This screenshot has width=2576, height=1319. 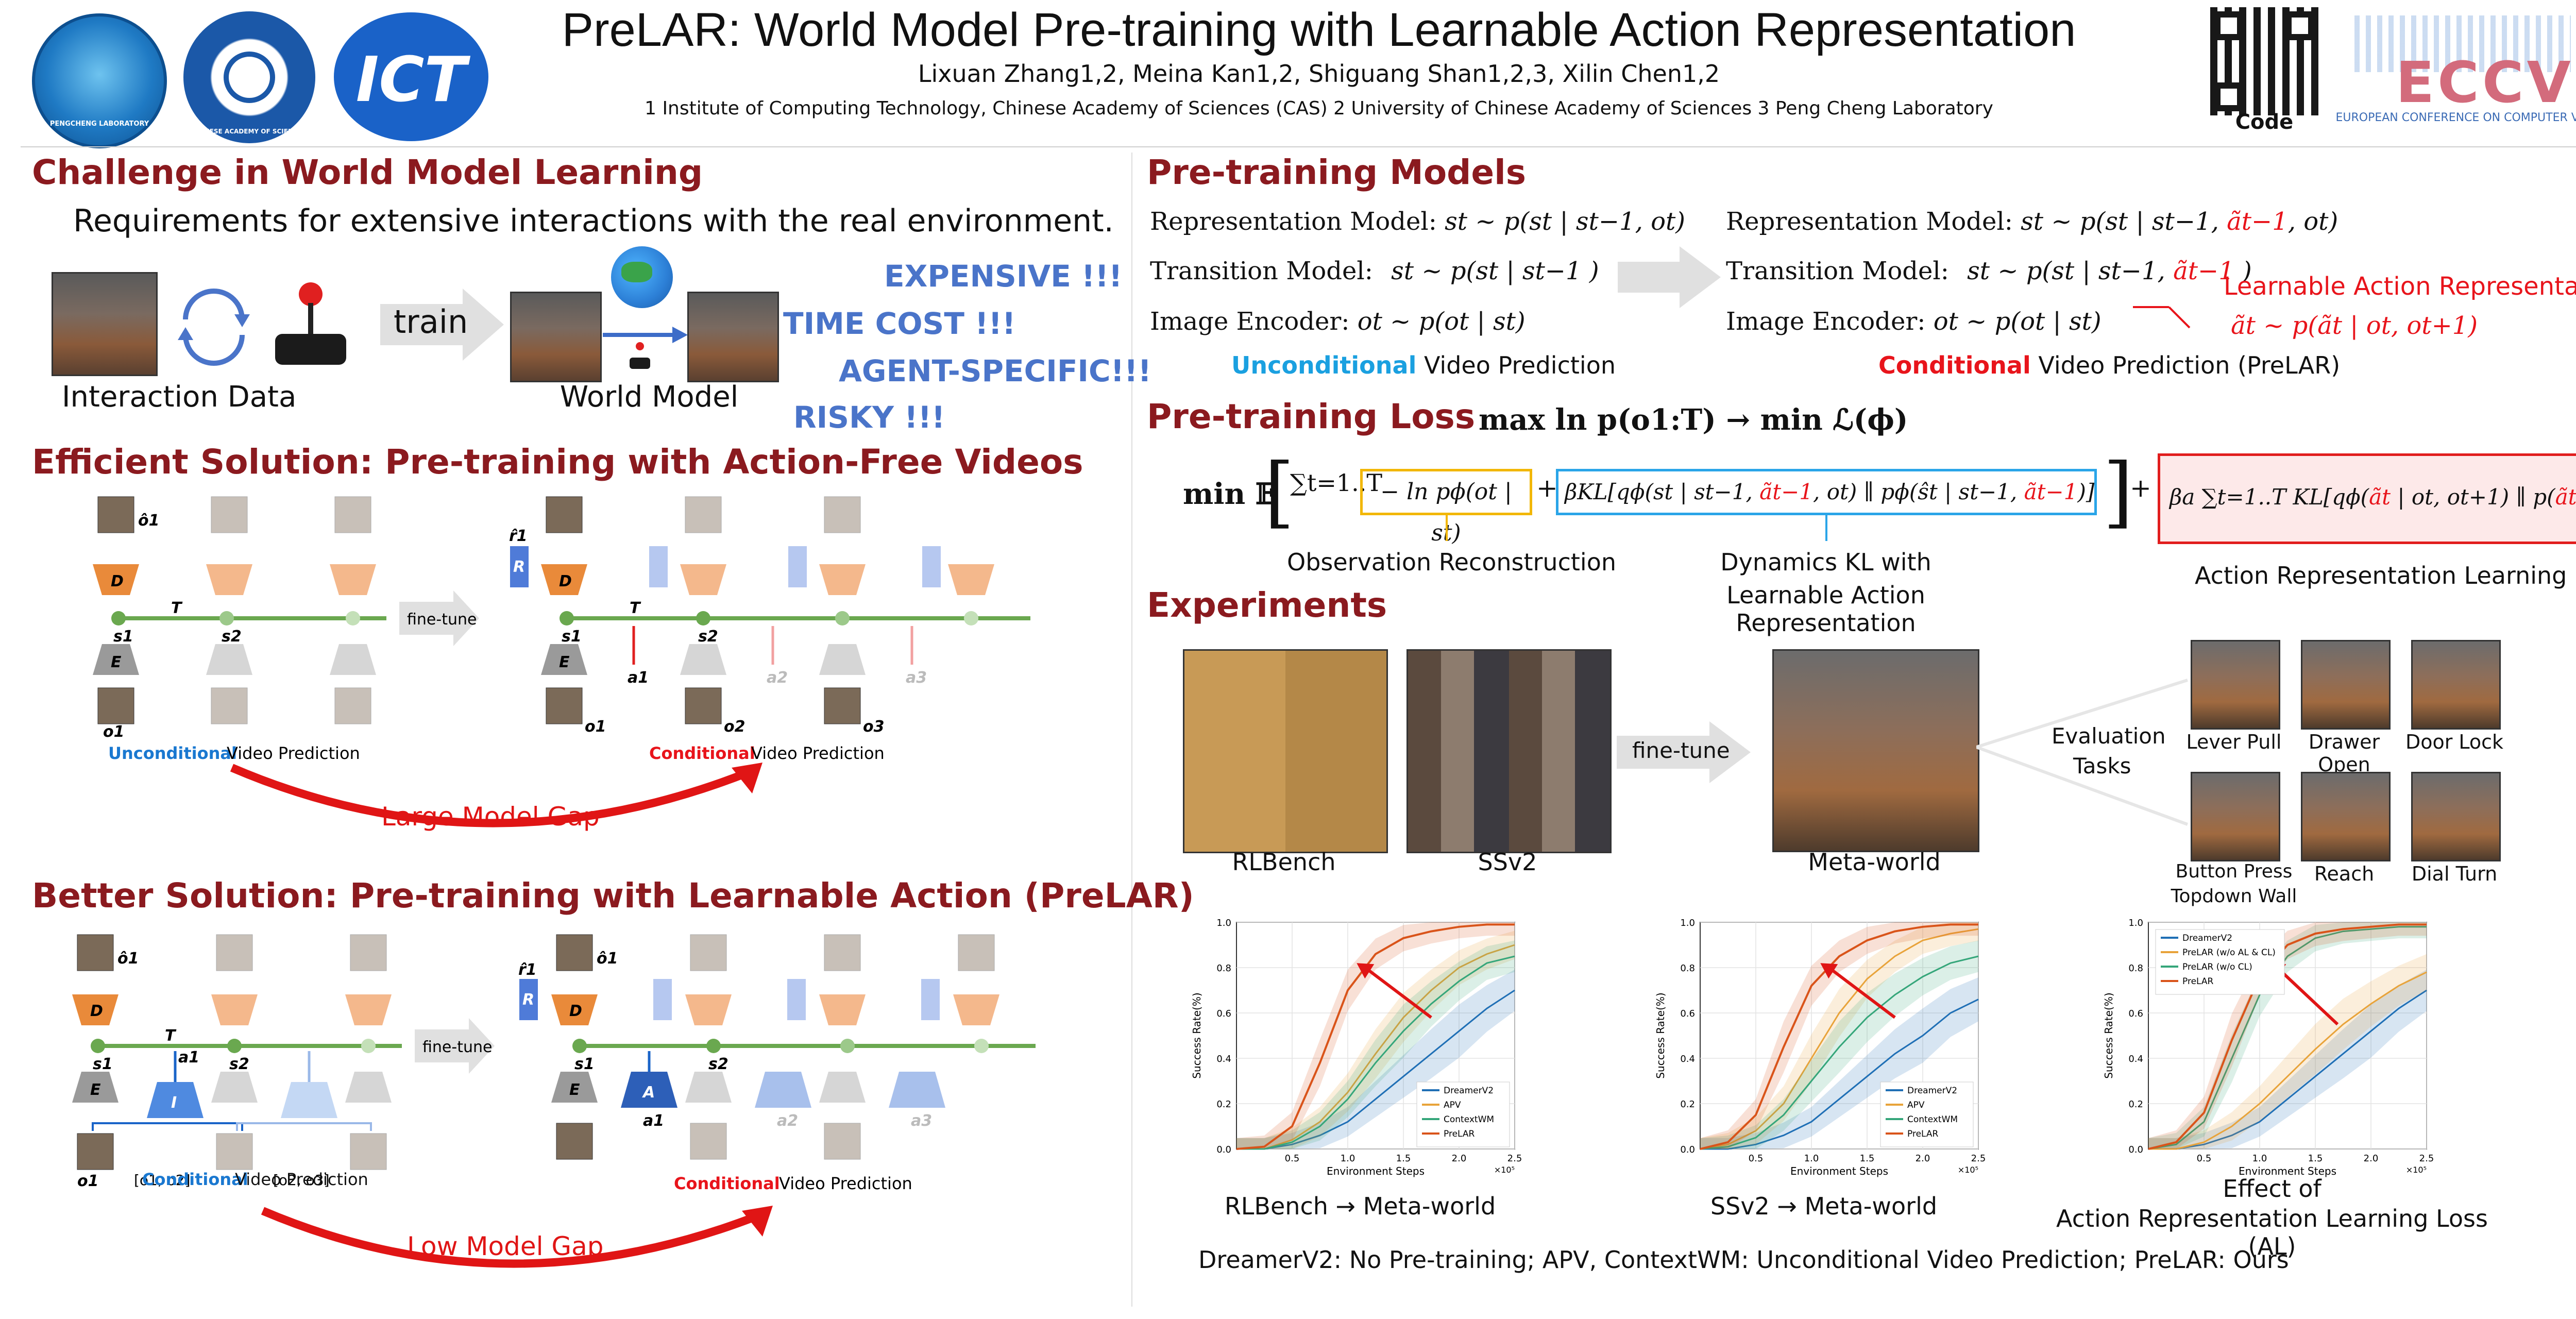 What do you see at coordinates (636, 272) in the screenshot?
I see `globe-land` at bounding box center [636, 272].